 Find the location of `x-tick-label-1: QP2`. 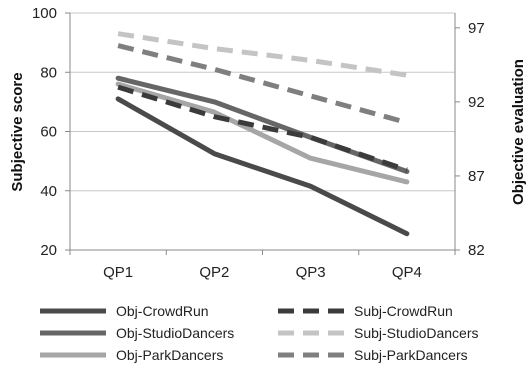

x-tick-label-1: QP2 is located at coordinates (214, 272).